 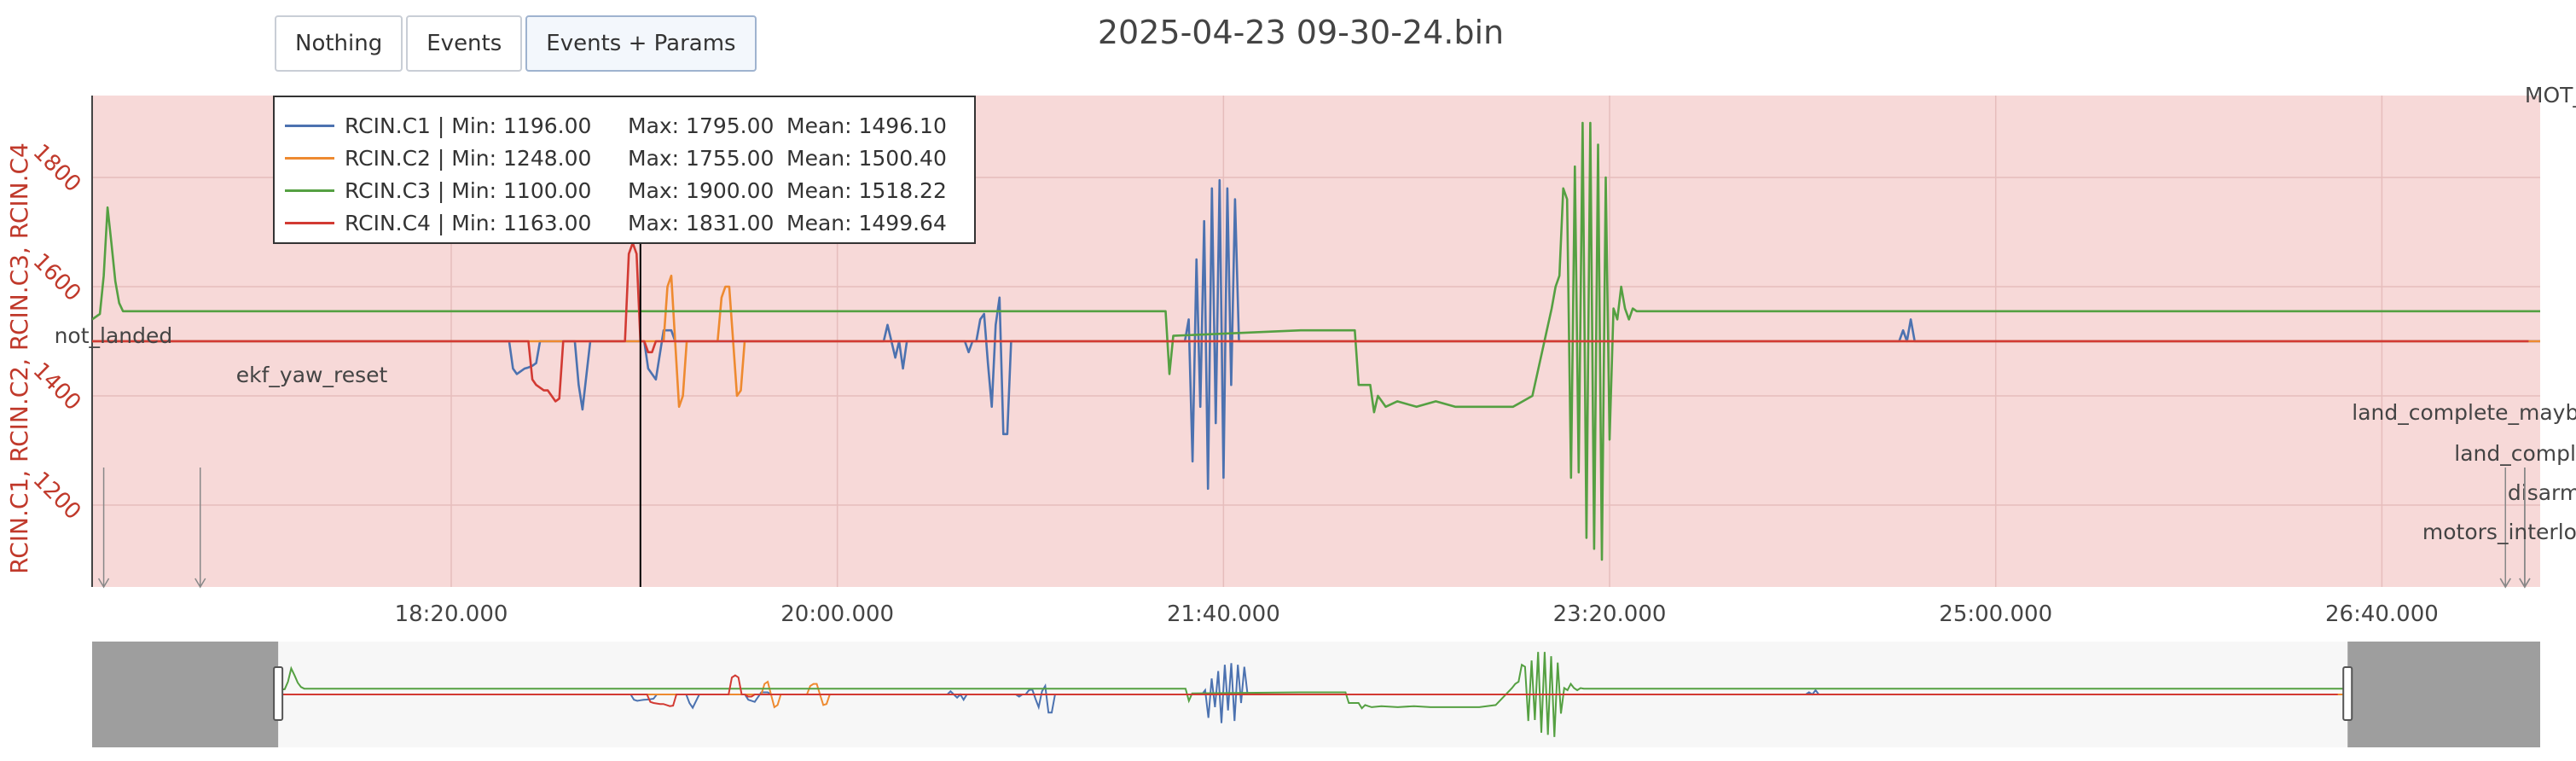 What do you see at coordinates (866, 222) in the screenshot?
I see `legend-entry-mean: Mean: 1499.64` at bounding box center [866, 222].